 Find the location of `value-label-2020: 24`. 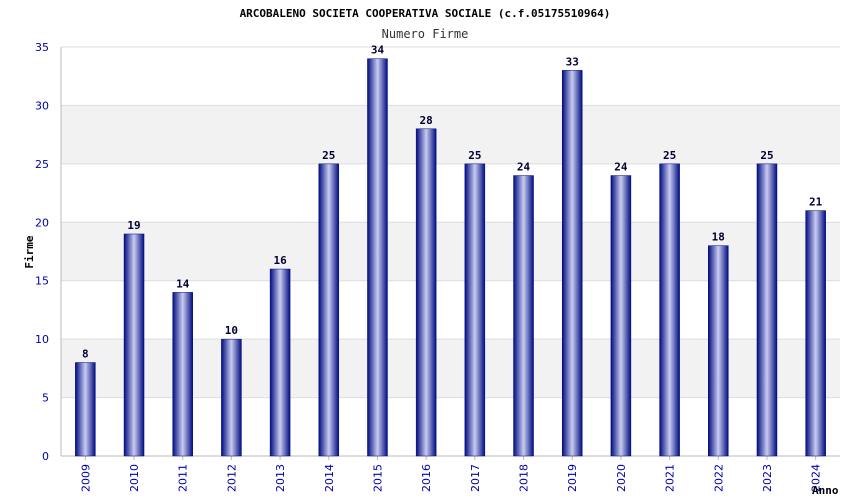

value-label-2020: 24 is located at coordinates (621, 167).